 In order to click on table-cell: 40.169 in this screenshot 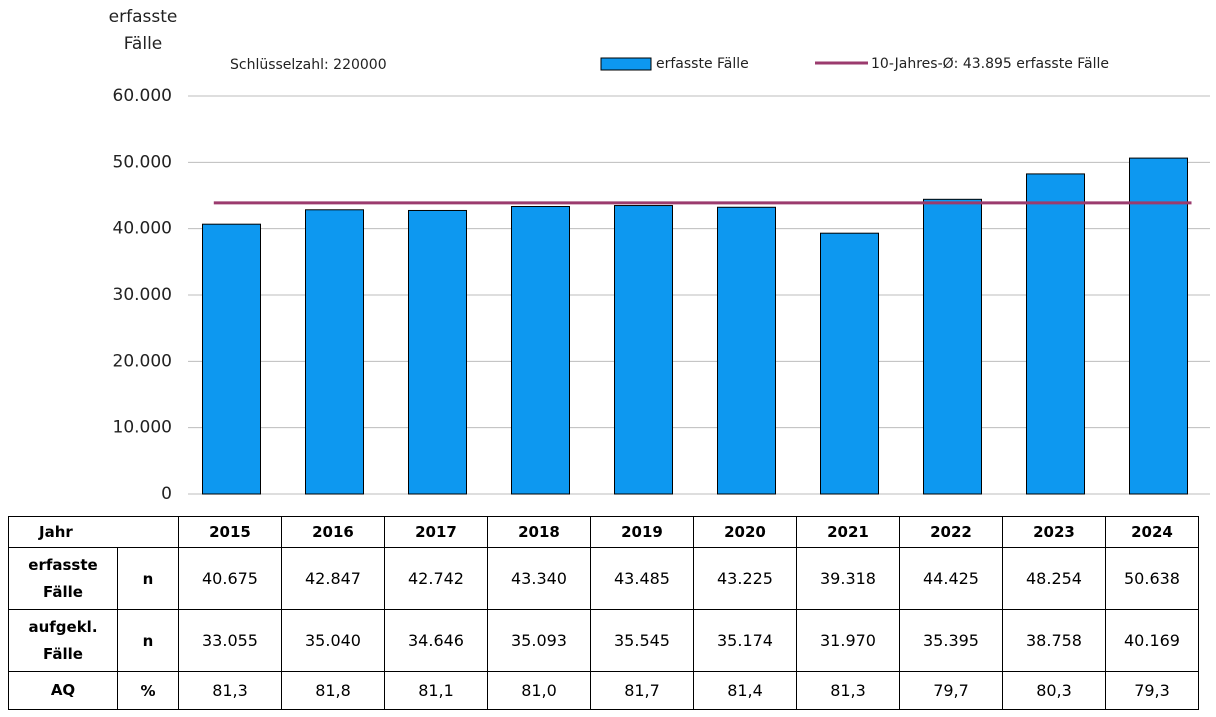, I will do `click(1152, 640)`.